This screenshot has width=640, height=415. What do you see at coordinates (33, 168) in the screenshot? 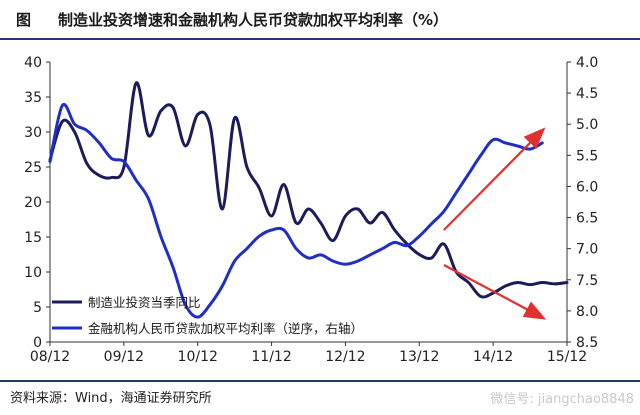
I see `left-tick-label: 25` at bounding box center [33, 168].